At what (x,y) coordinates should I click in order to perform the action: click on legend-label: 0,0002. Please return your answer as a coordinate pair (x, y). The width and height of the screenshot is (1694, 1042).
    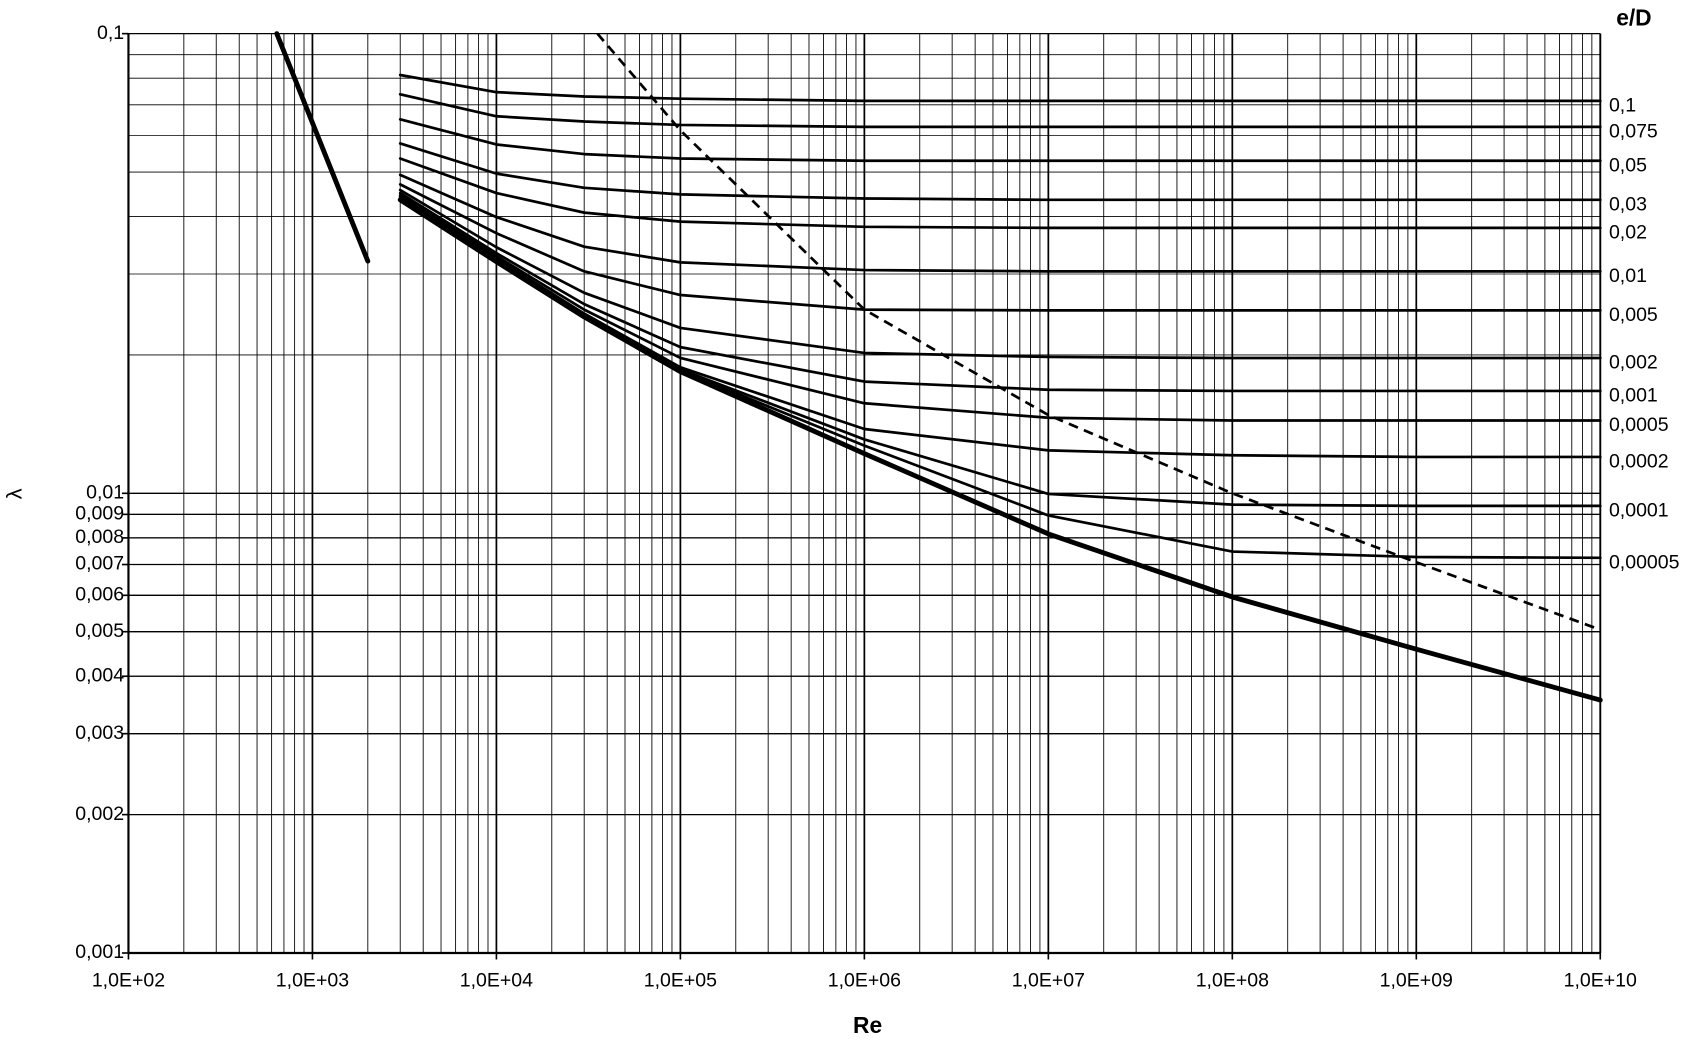
    Looking at the image, I should click on (1639, 462).